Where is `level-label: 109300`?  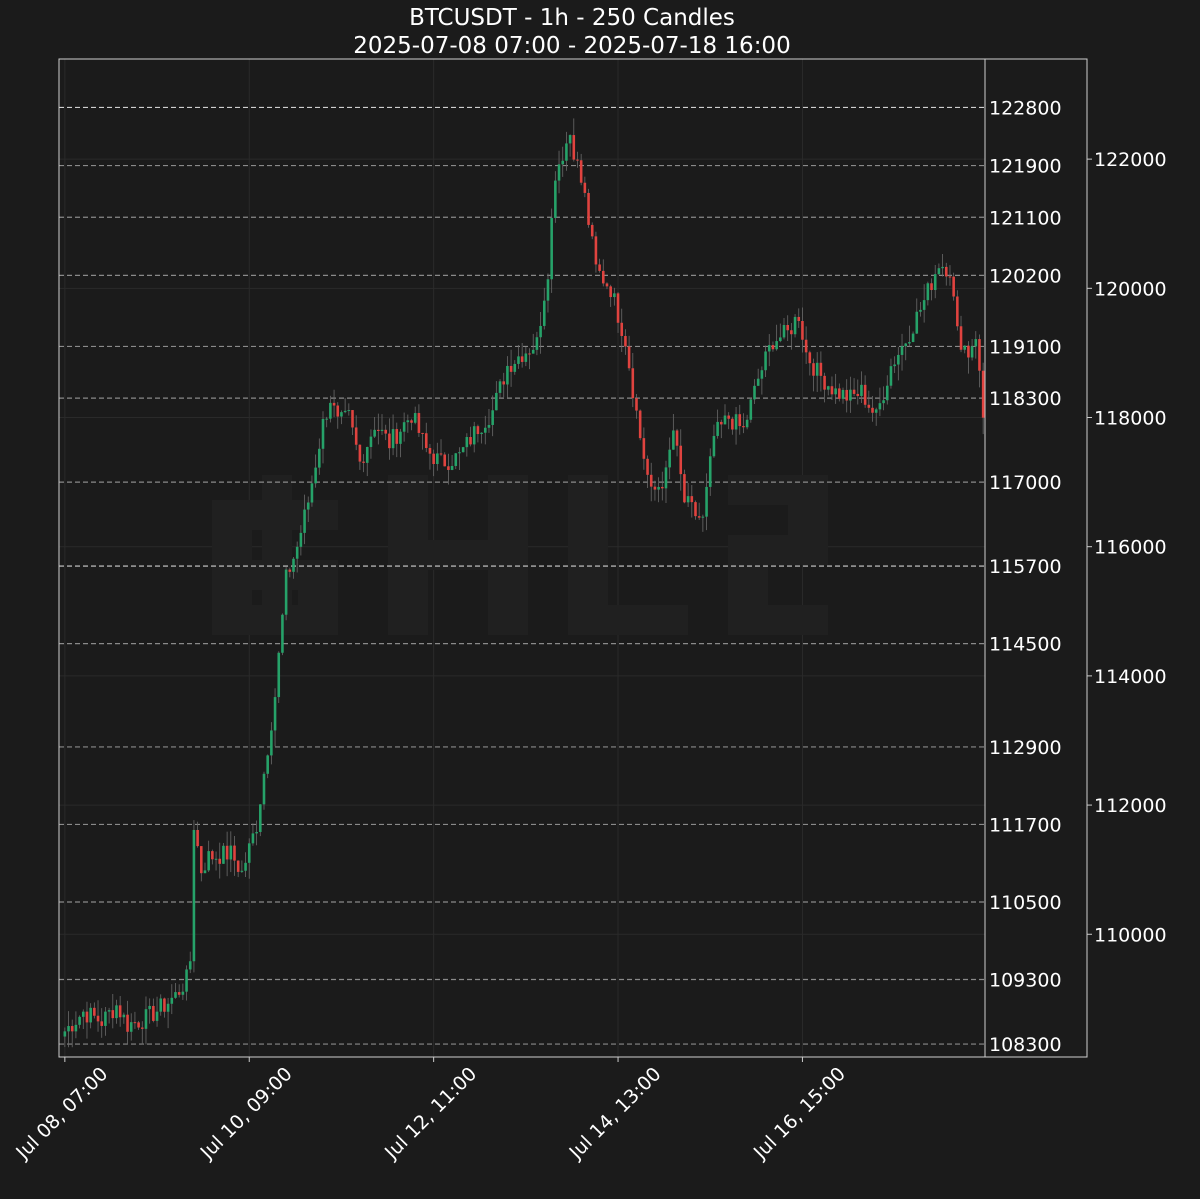 level-label: 109300 is located at coordinates (1025, 980).